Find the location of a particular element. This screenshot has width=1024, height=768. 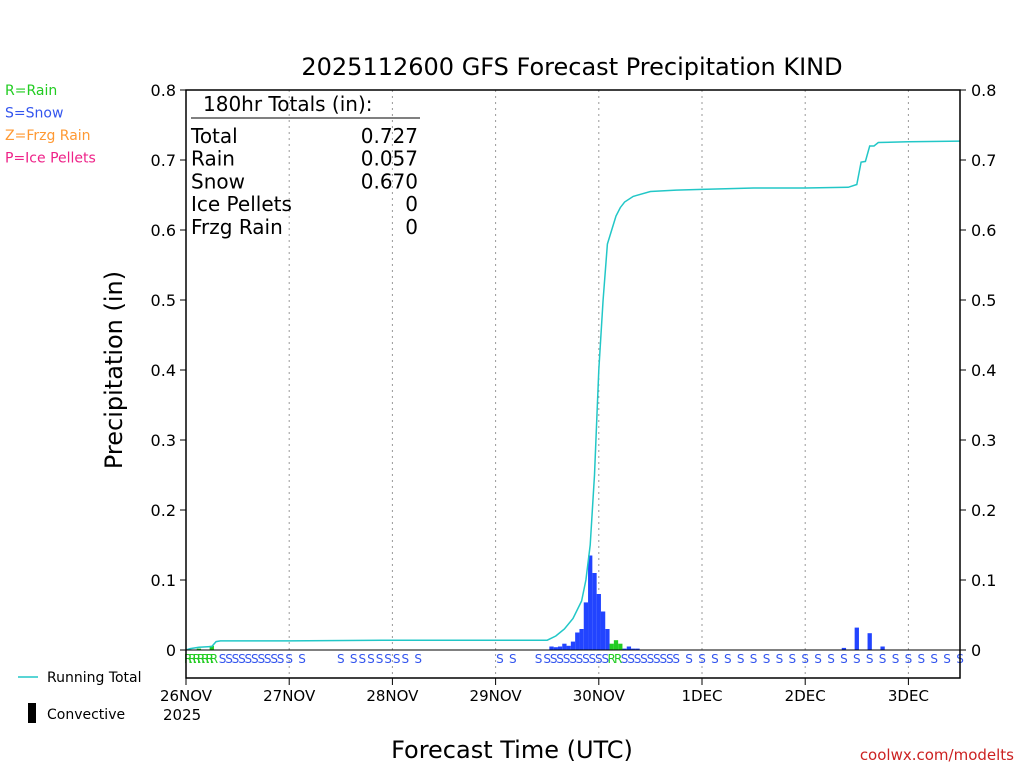

y-tick-label-right: 0.2 is located at coordinates (983, 510).